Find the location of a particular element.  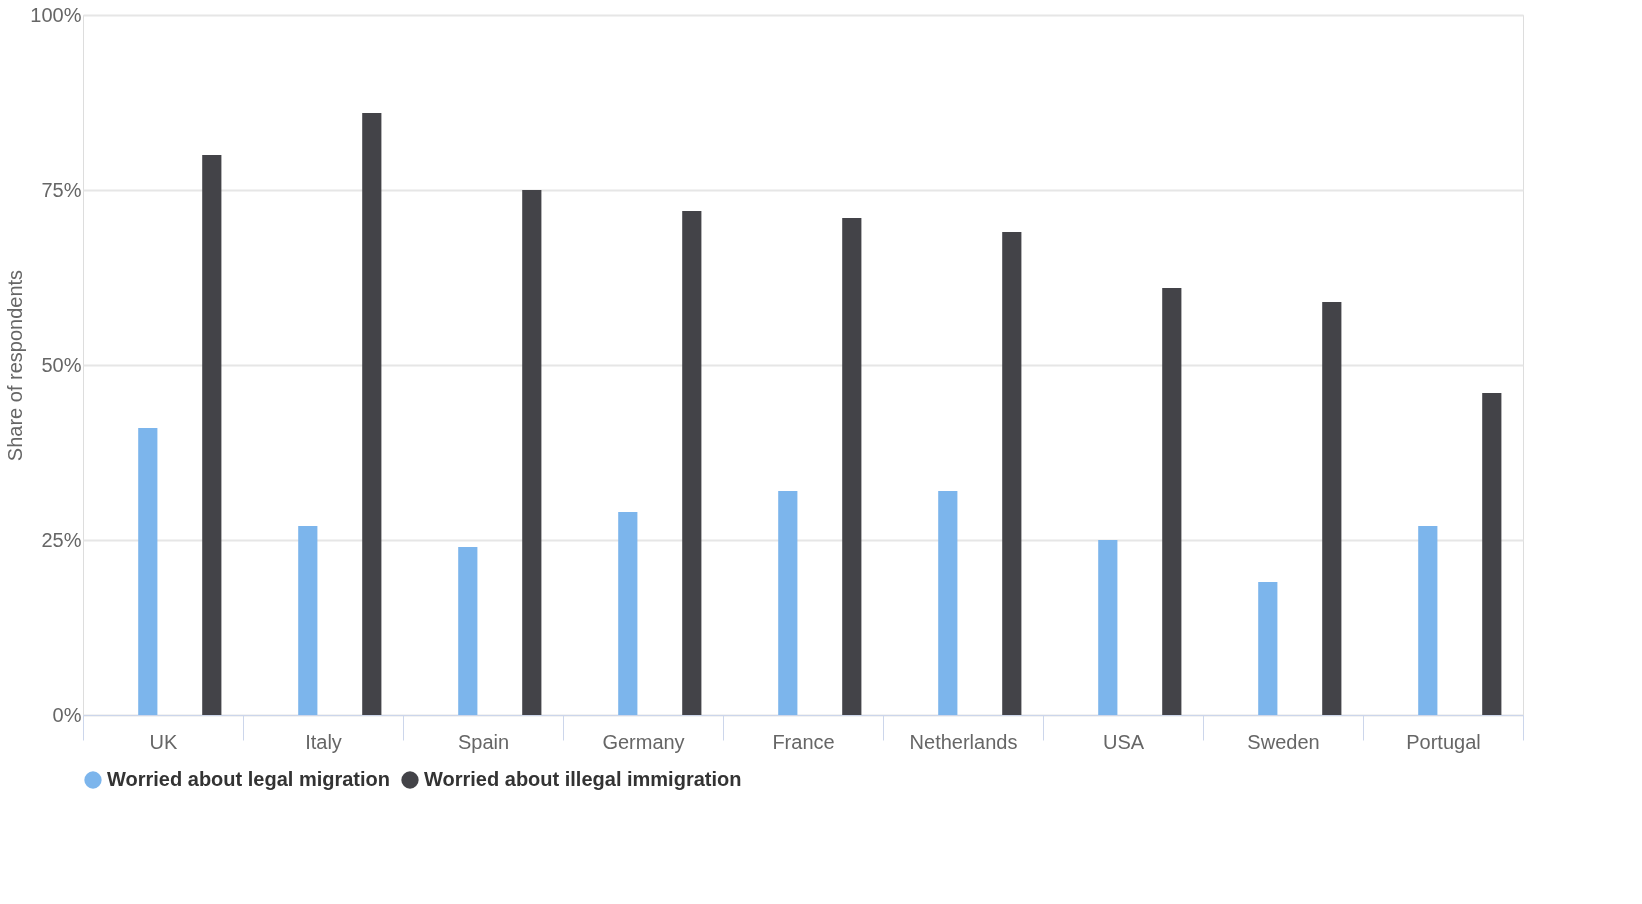

y-tick-label: 0% is located at coordinates (67, 714).